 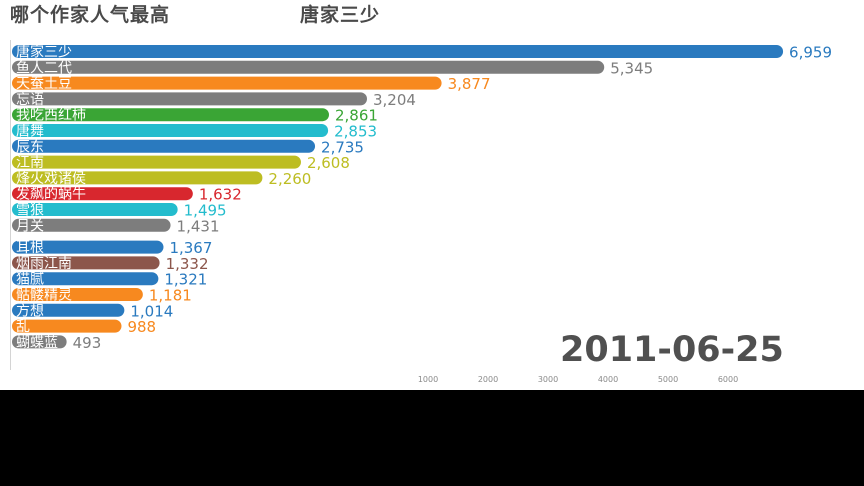 What do you see at coordinates (10, 205) in the screenshot?
I see `left-axis-line` at bounding box center [10, 205].